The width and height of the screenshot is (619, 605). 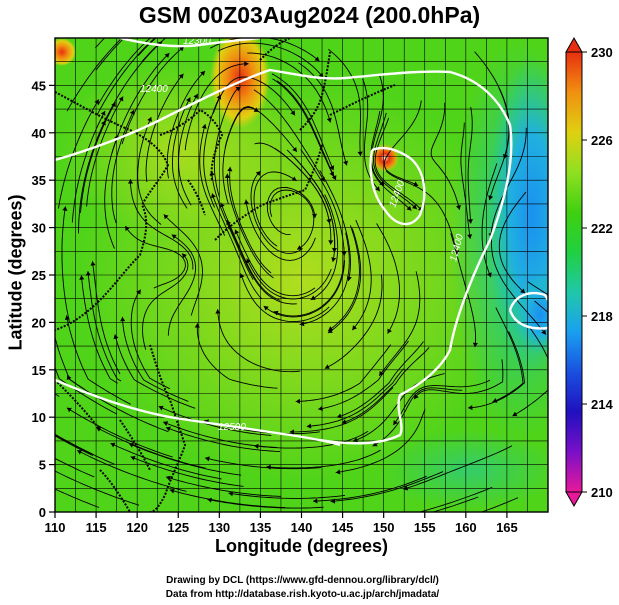 I want to click on map-title: GSM 00Z03Aug2024 (200.0hPa), so click(x=309, y=15).